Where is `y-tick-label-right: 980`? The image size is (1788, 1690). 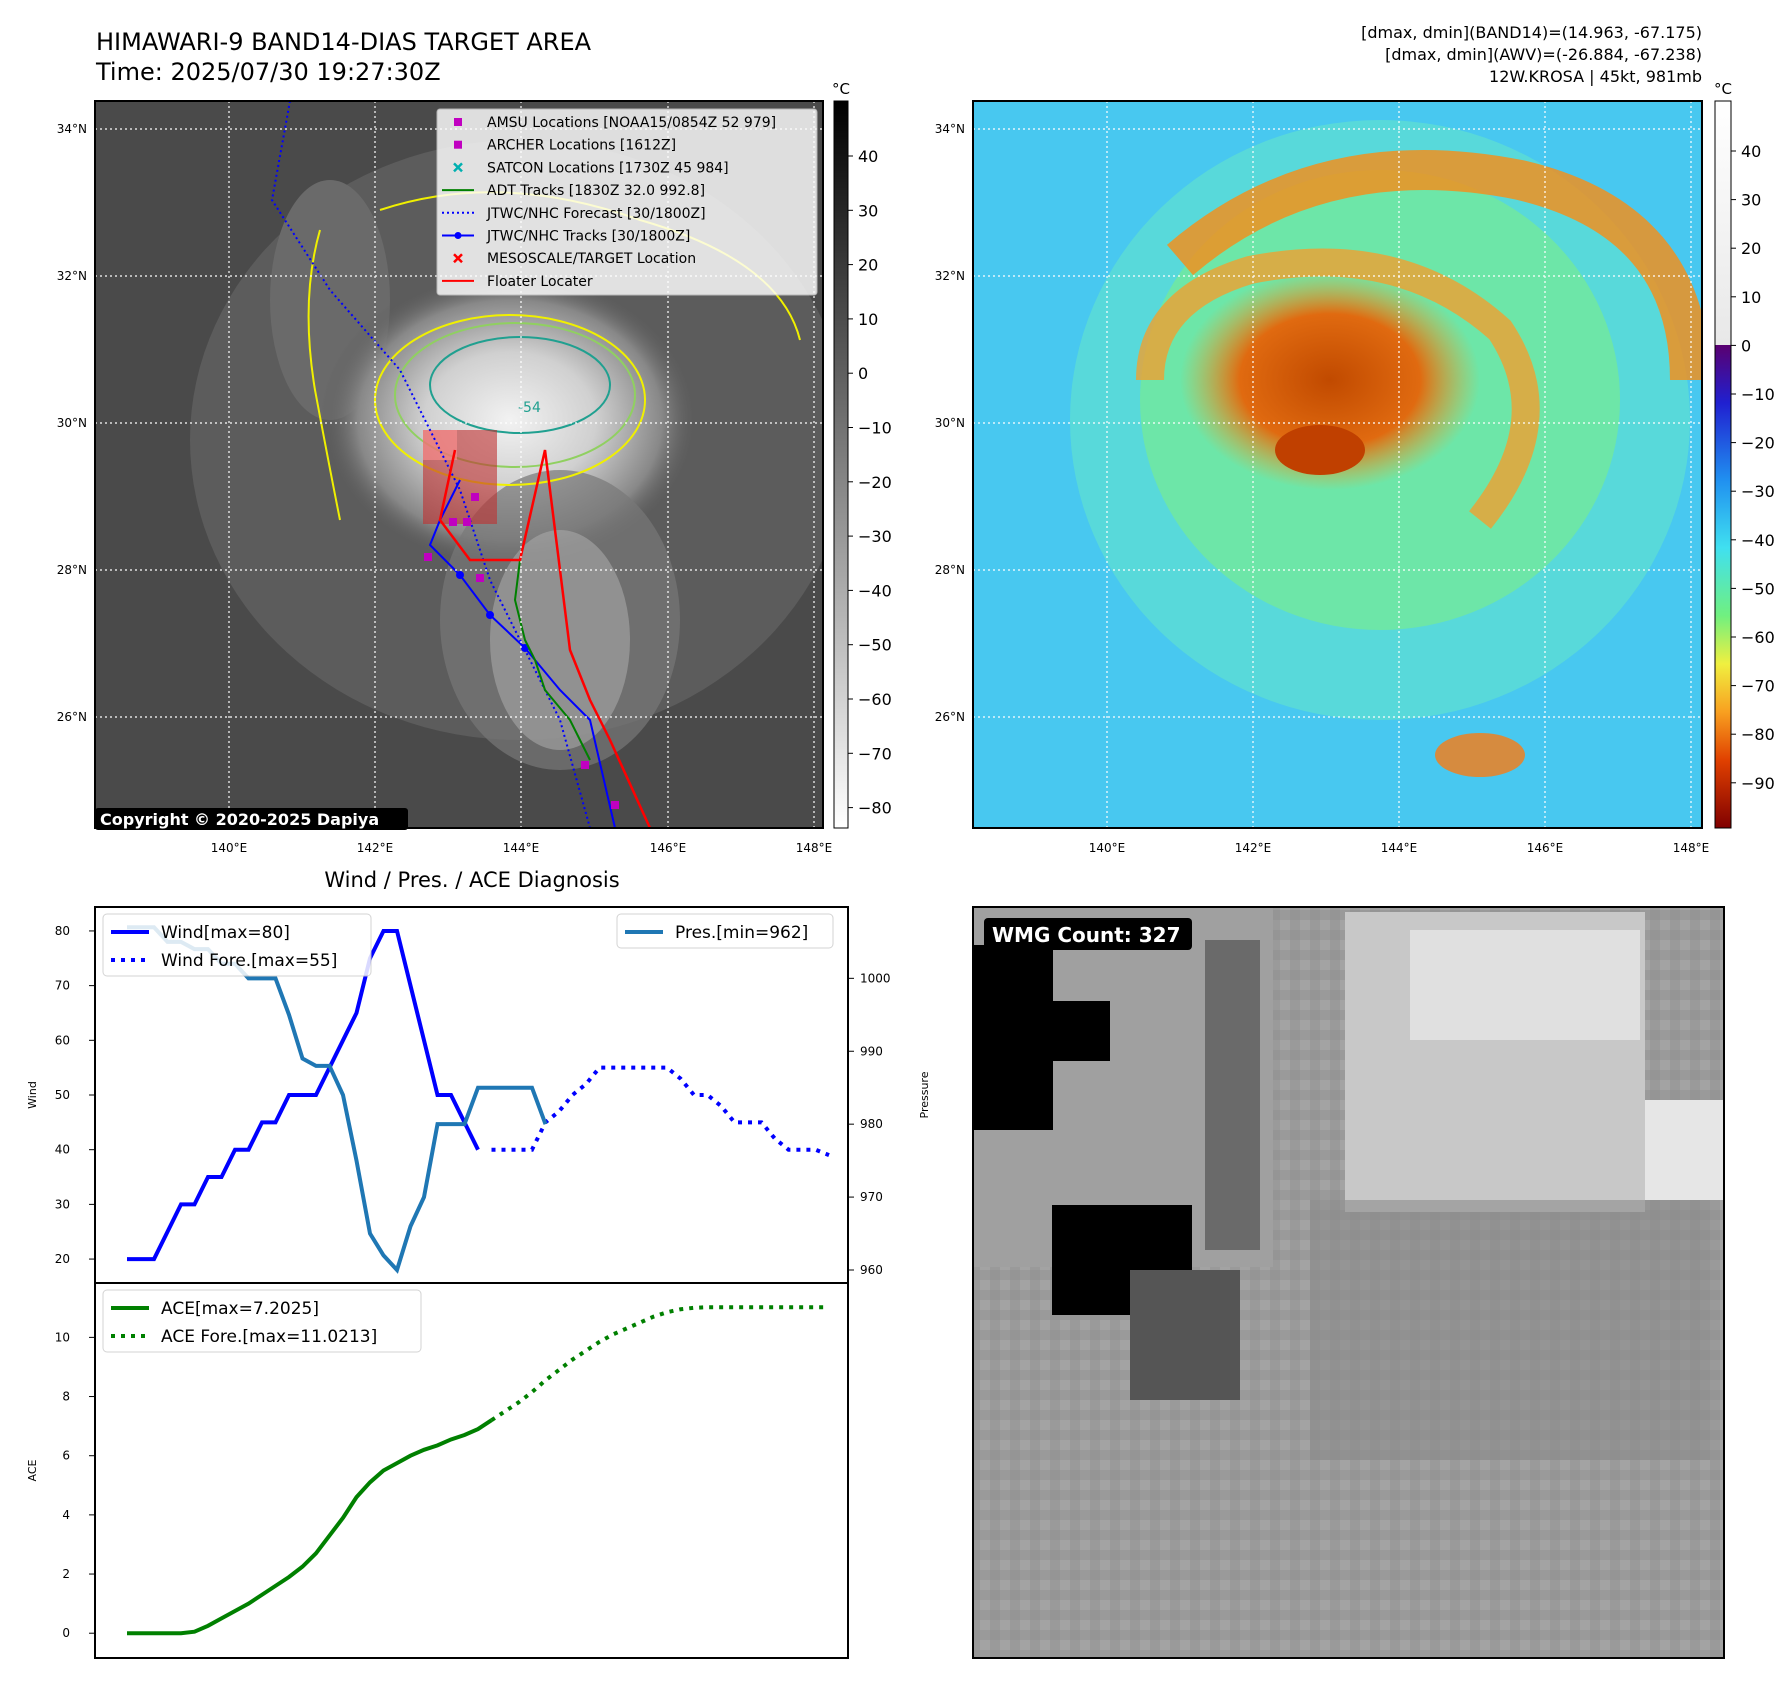
y-tick-label-right: 980 is located at coordinates (871, 1124).